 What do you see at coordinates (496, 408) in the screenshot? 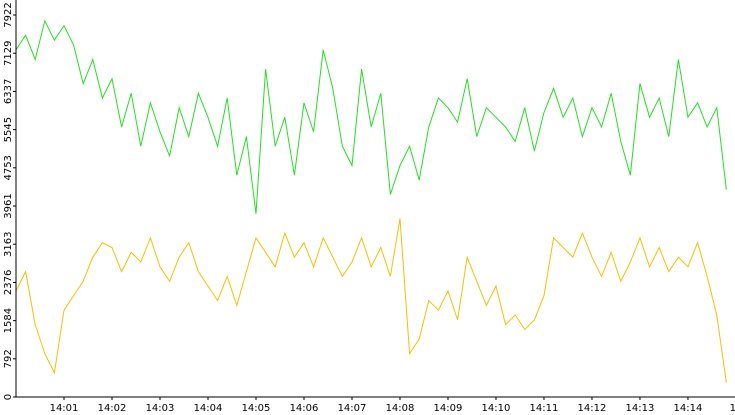
I see `x-tick-label: 14:10` at bounding box center [496, 408].